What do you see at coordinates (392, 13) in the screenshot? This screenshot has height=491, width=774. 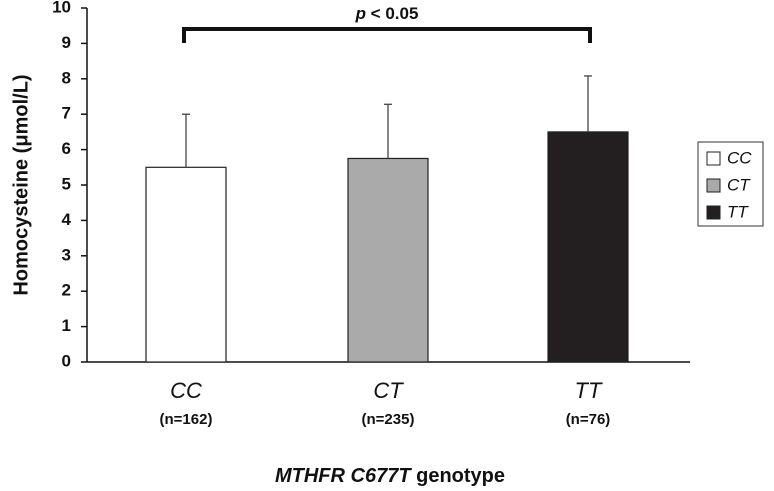 I see `p-value-threshold: < 0.05` at bounding box center [392, 13].